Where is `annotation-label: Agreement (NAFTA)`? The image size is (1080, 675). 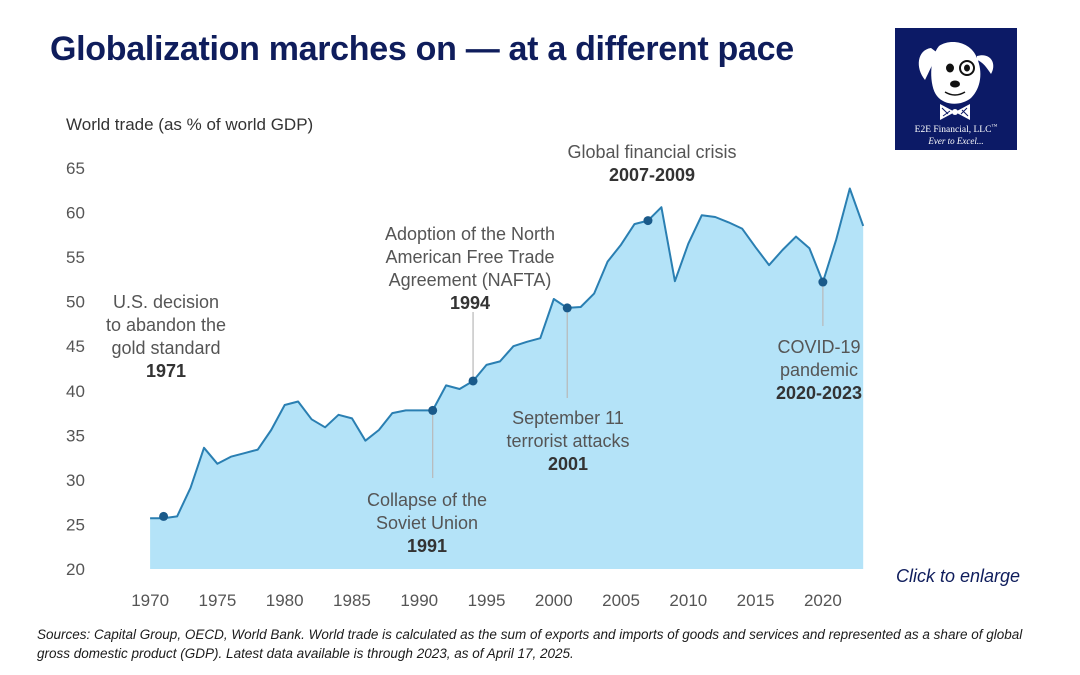
annotation-label: Agreement (NAFTA) is located at coordinates (470, 280).